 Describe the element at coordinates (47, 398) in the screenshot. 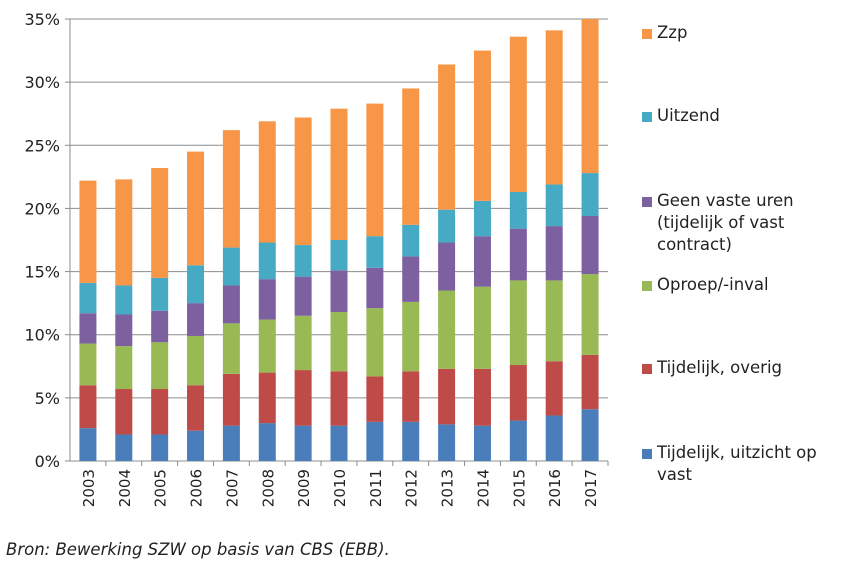

I see `y-tick-label: 5%` at that location.